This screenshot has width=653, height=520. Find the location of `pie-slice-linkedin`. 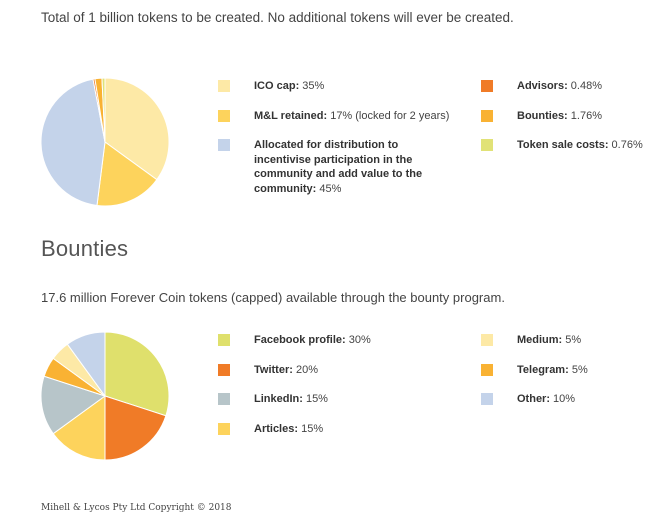

pie-slice-linkedin is located at coordinates (73, 405).